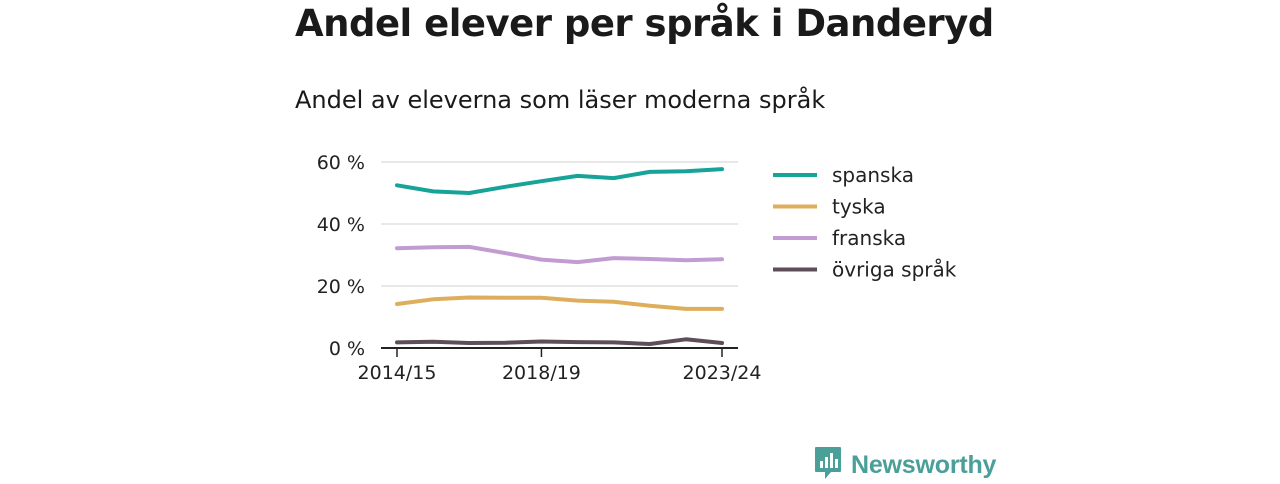  Describe the element at coordinates (924, 464) in the screenshot. I see `brand-name: Newsworthy` at that location.